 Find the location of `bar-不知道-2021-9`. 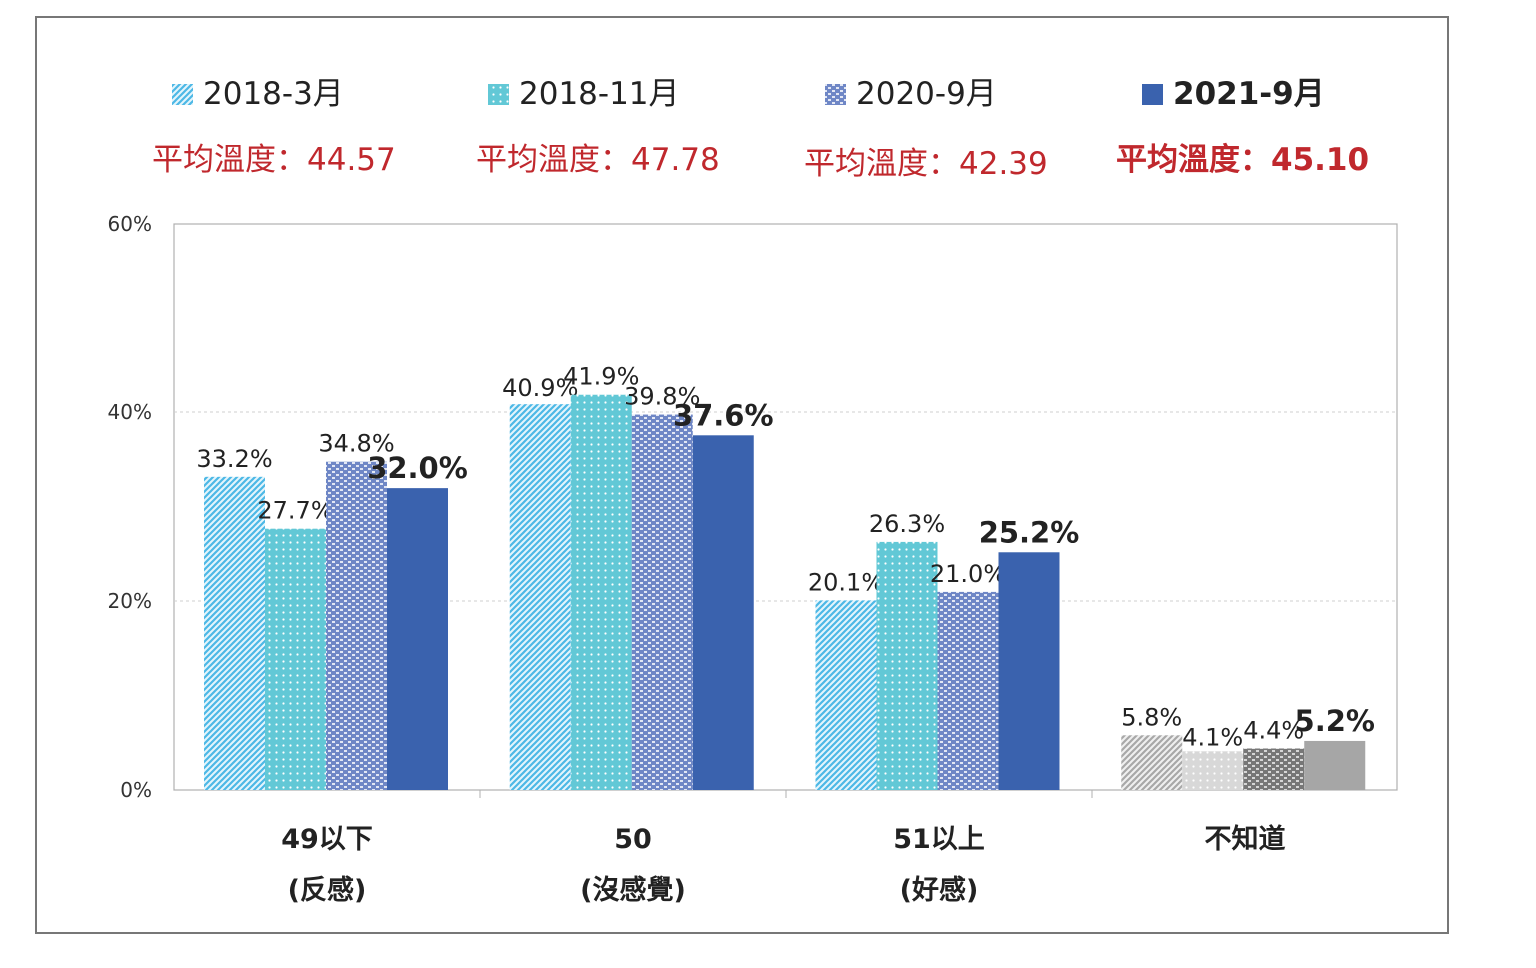

bar-不知道-2021-9 is located at coordinates (1335, 765).